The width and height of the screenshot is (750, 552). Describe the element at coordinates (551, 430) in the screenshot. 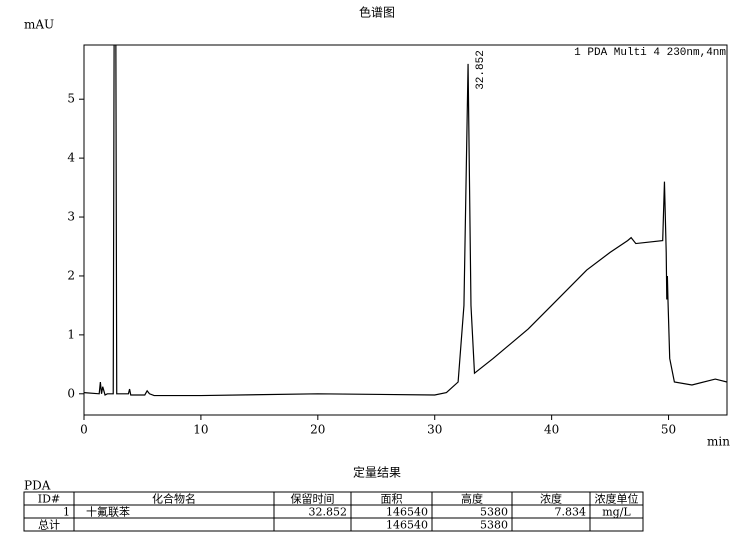

I see `x-tick-label: 40` at that location.